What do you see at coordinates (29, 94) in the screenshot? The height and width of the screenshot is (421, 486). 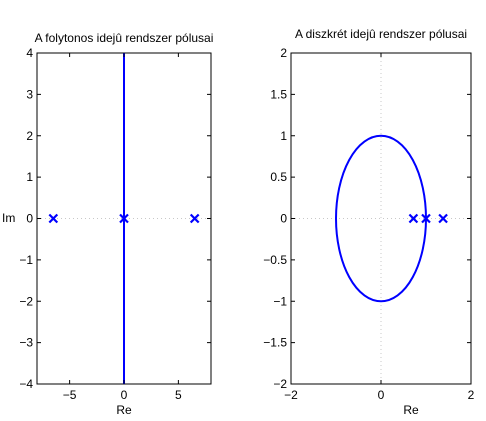 I see `continuous-y-tick-label: 3` at bounding box center [29, 94].